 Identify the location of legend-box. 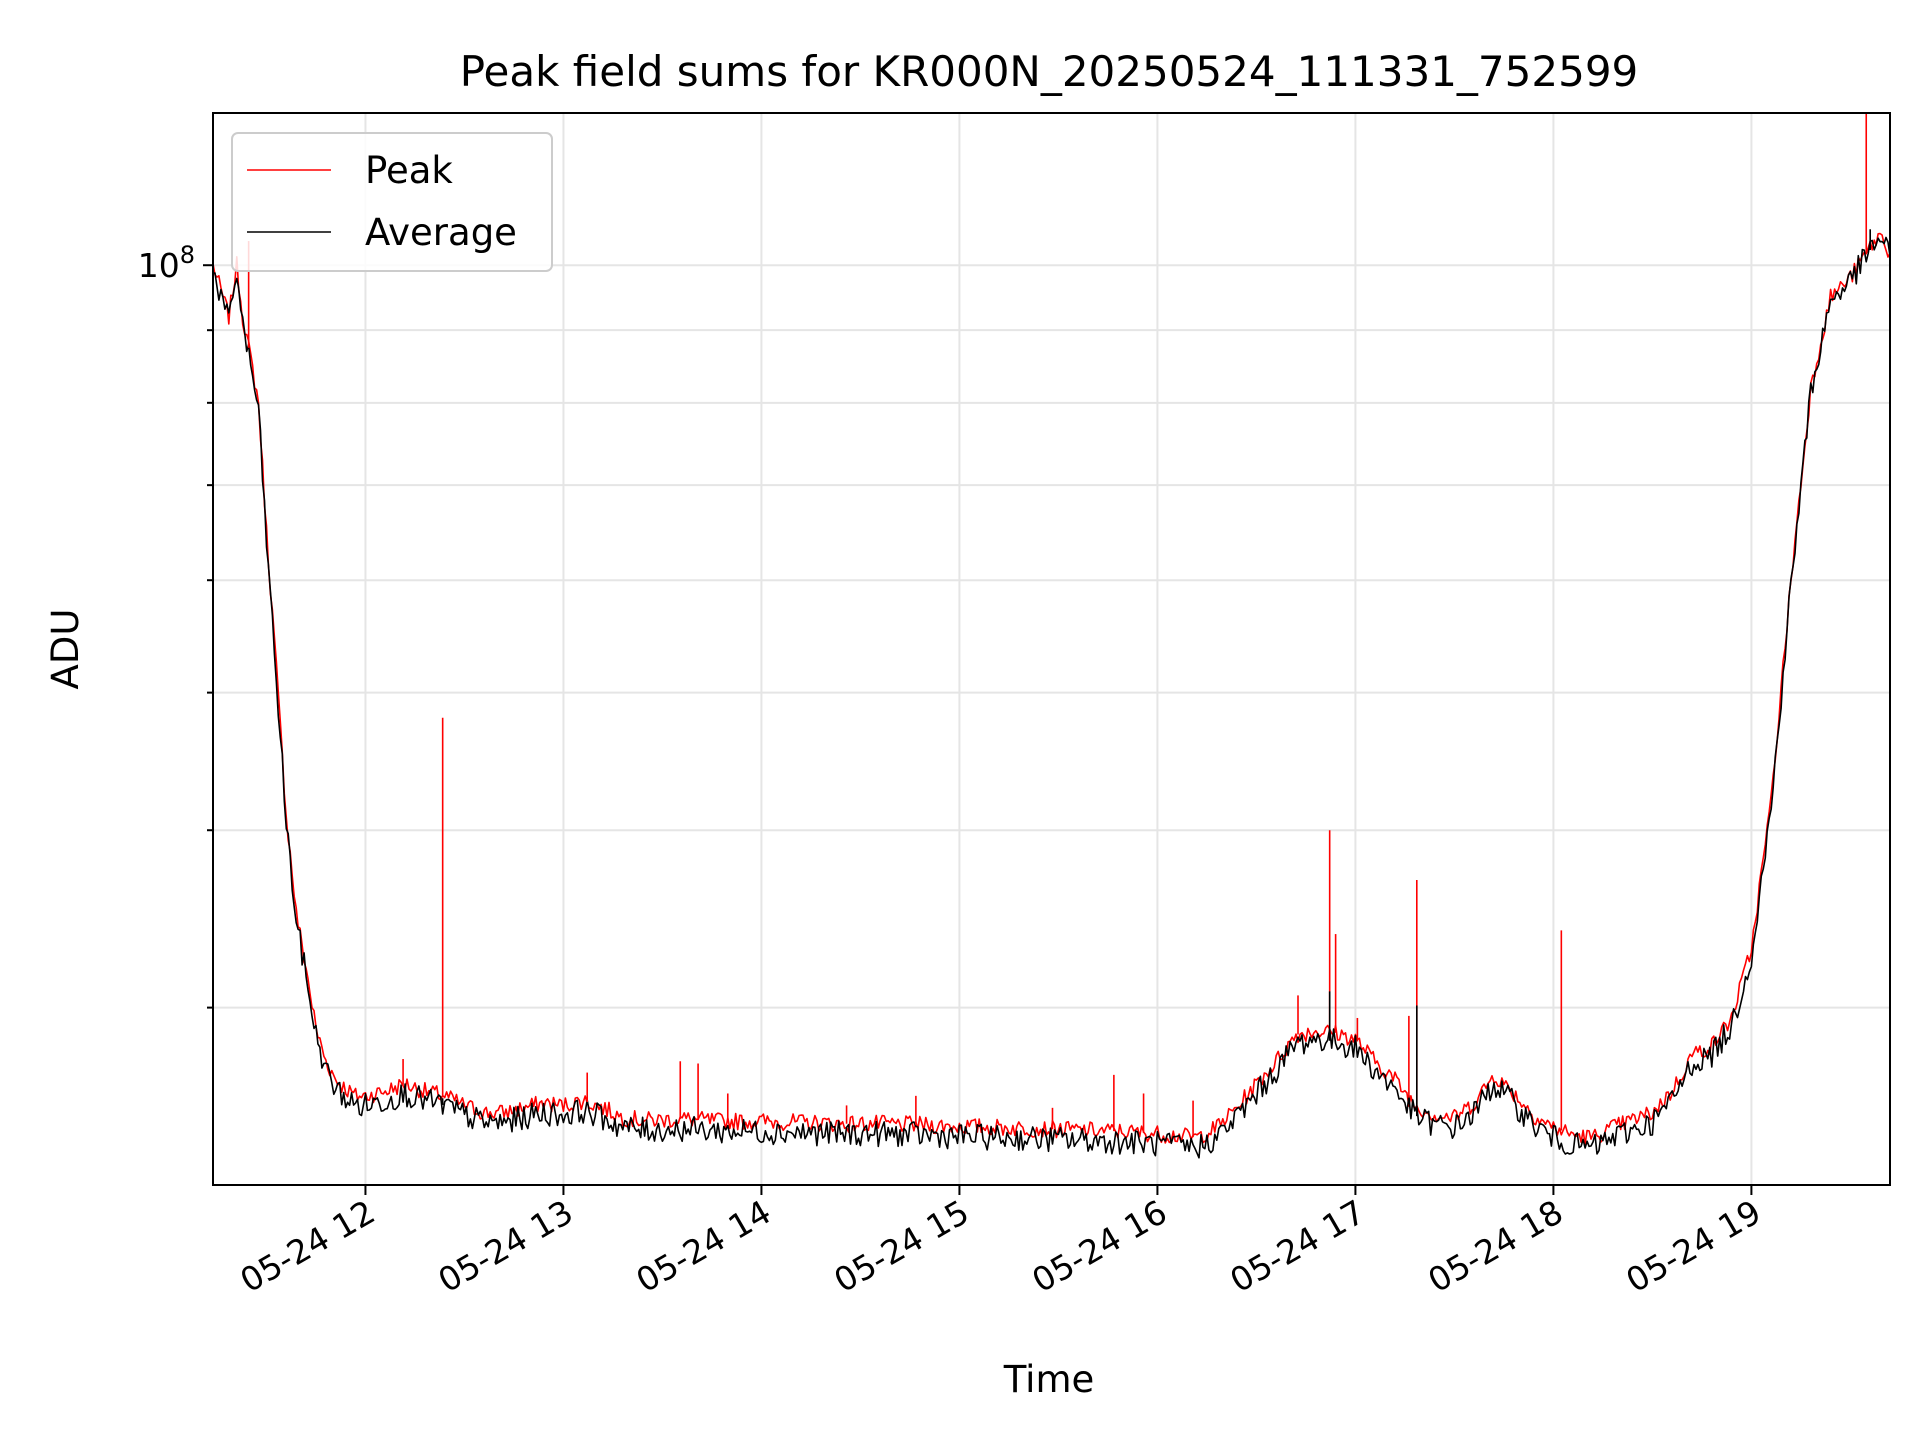
(392, 202).